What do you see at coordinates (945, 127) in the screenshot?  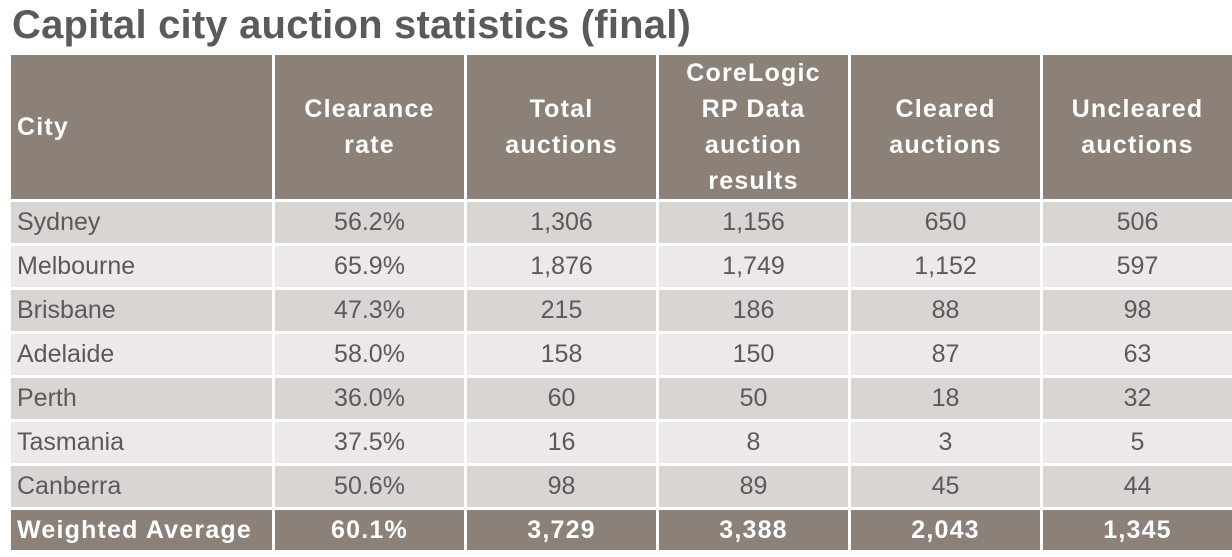 I see `column-header-cleared-auctions: Cleared auctions` at bounding box center [945, 127].